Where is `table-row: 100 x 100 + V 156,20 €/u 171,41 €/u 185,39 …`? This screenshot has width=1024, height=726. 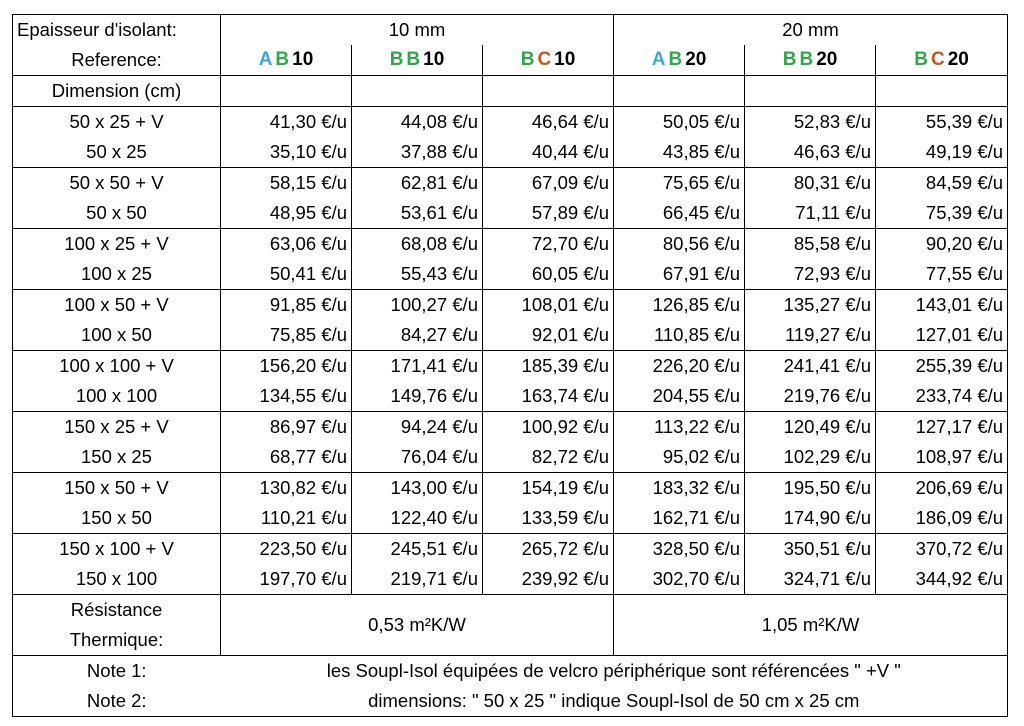
table-row: 100 x 100 + V 156,20 €/u 171,41 €/u 185,39 … is located at coordinates (510, 365).